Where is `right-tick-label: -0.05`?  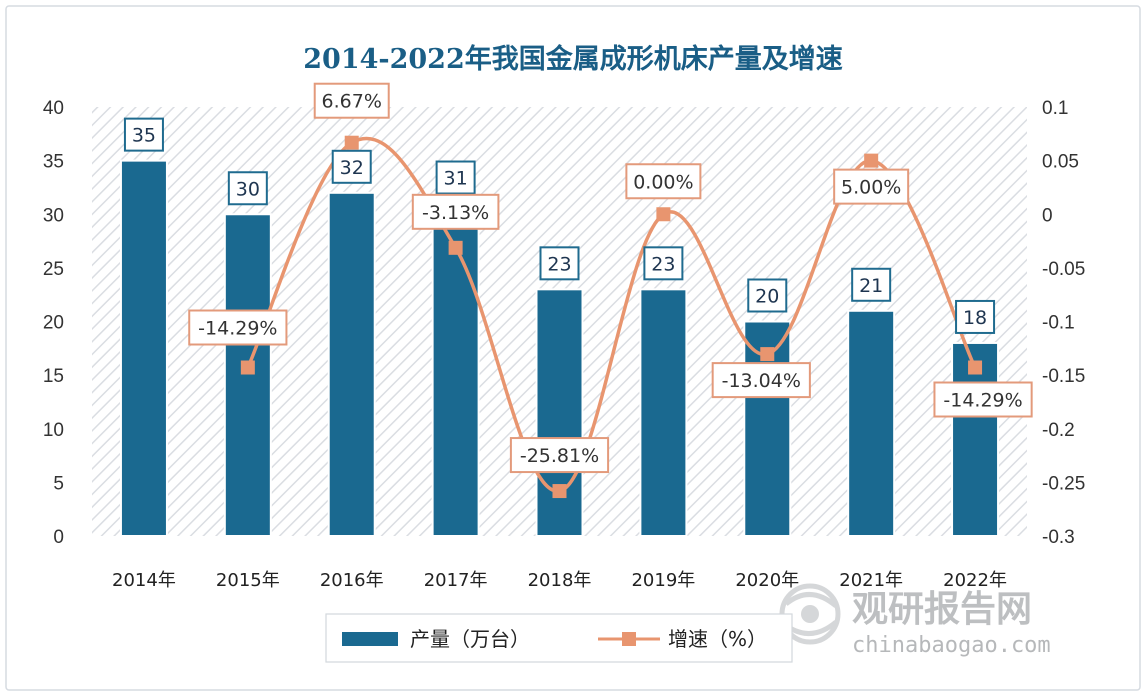 right-tick-label: -0.05 is located at coordinates (1063, 269).